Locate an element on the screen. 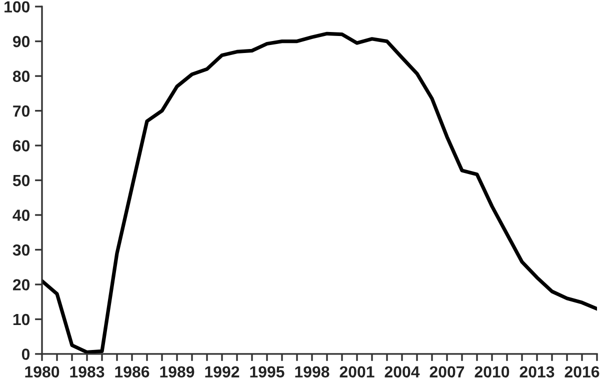 The width and height of the screenshot is (600, 386). y-tick-label: 50 is located at coordinates (21, 180).